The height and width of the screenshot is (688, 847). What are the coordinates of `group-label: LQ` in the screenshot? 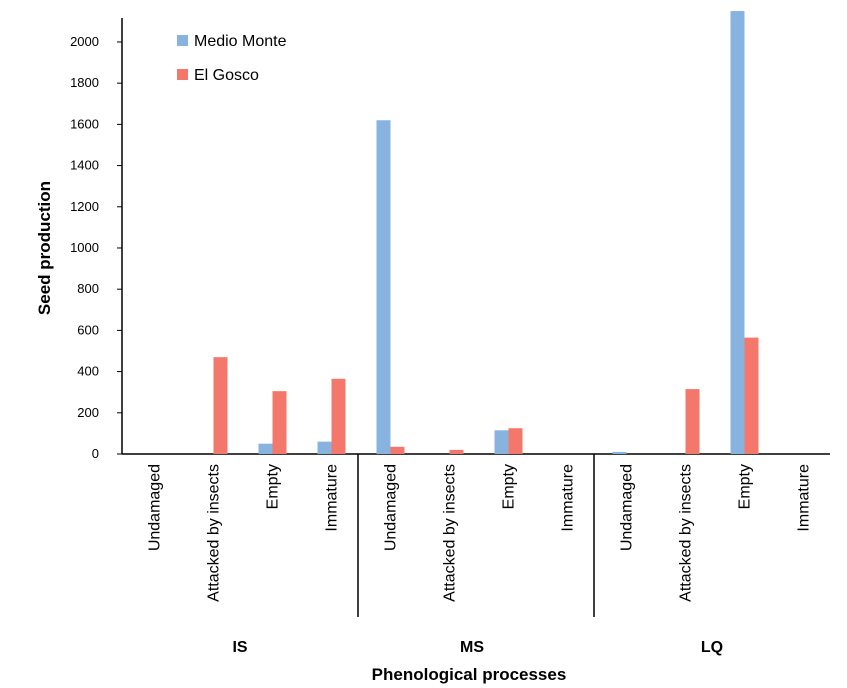 It's located at (712, 647).